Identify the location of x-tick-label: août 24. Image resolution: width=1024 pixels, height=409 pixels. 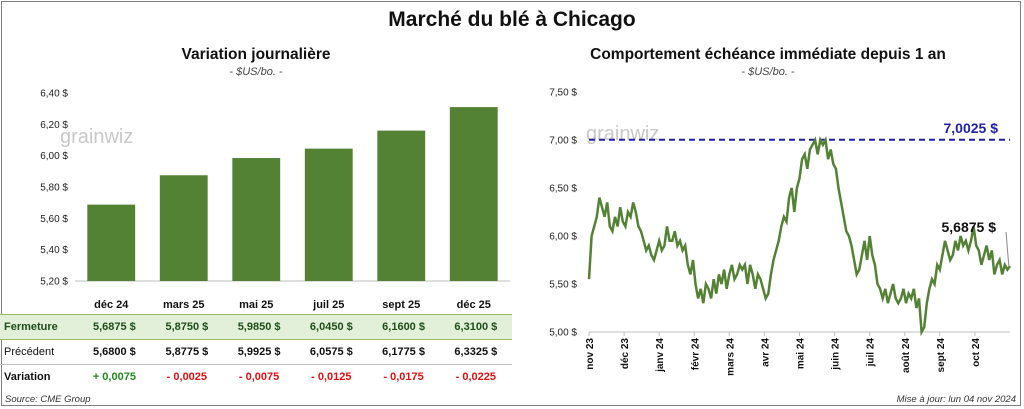
(906, 355).